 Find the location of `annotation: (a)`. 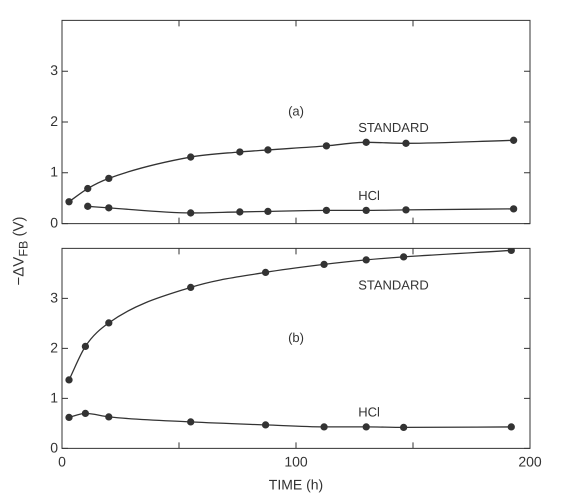

annotation: (a) is located at coordinates (296, 110).